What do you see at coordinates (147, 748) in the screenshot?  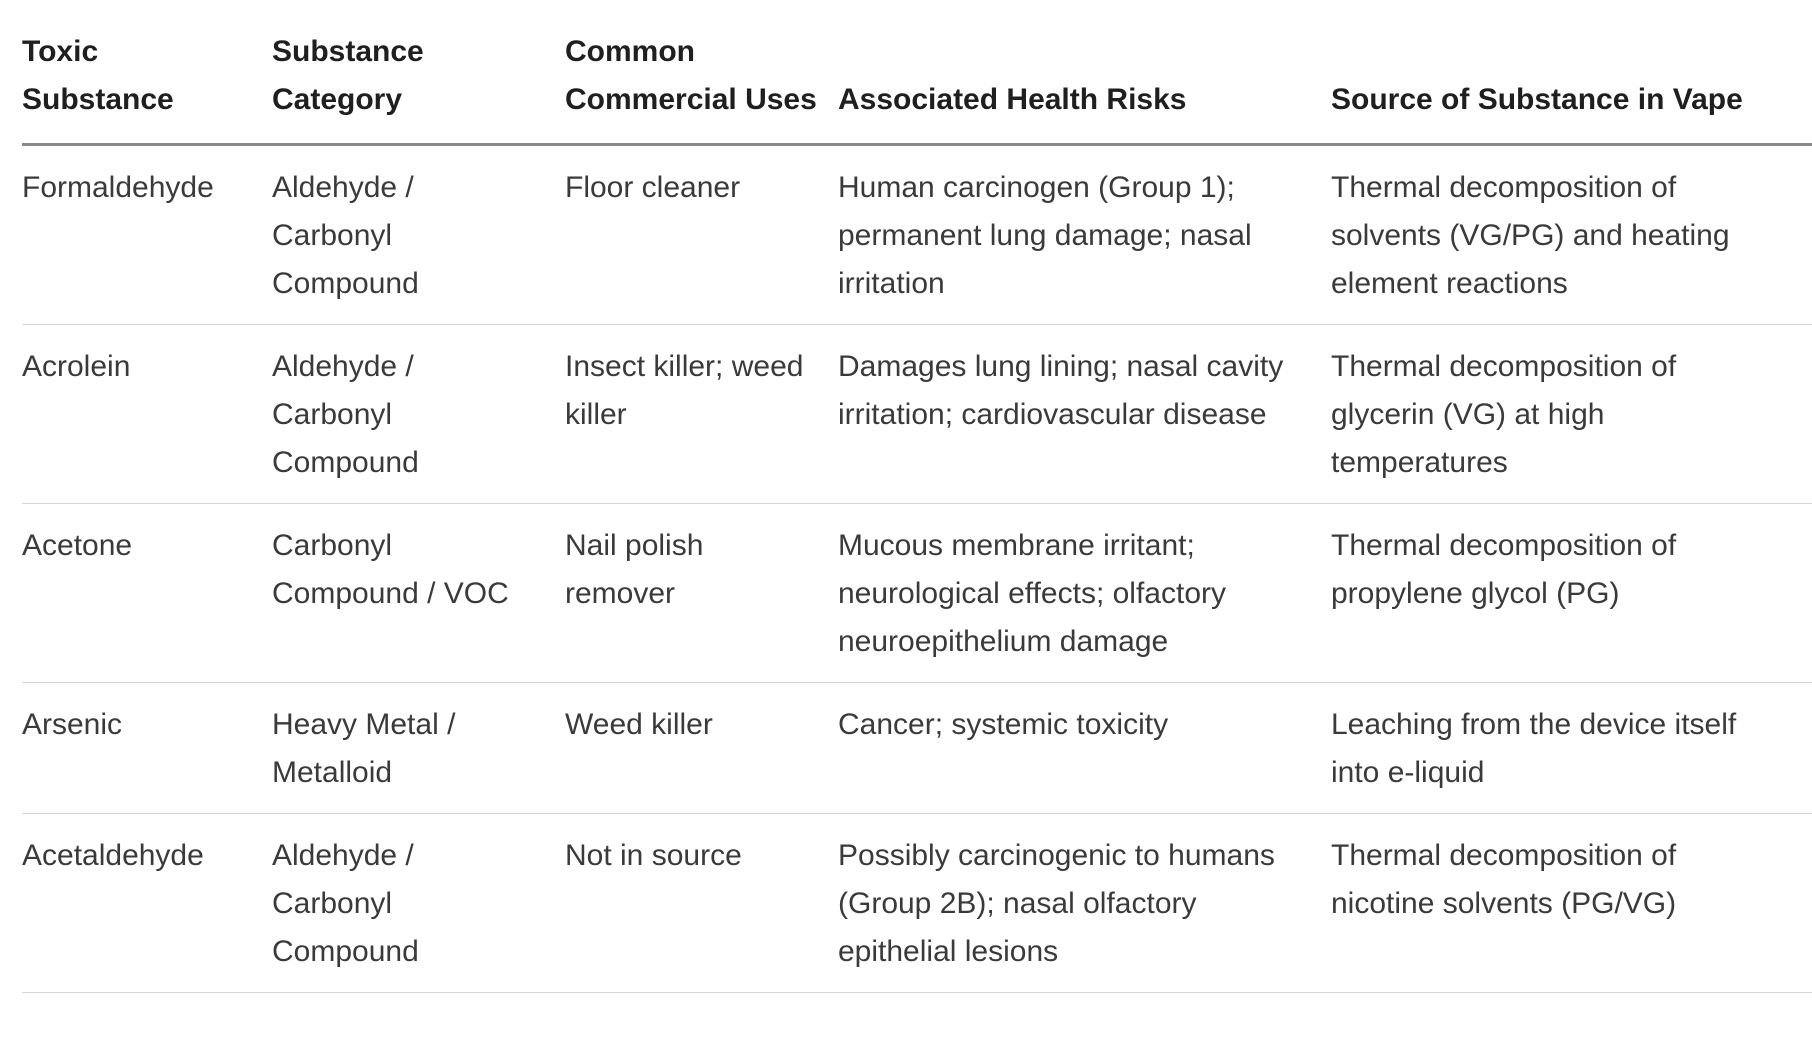 I see `table-cell: Arsenic` at bounding box center [147, 748].